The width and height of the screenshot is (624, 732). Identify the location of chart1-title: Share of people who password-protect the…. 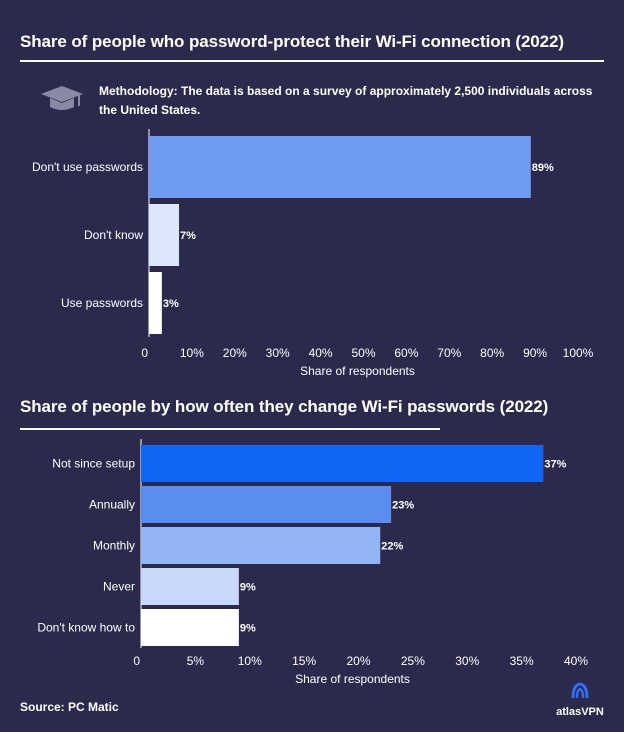
(292, 41).